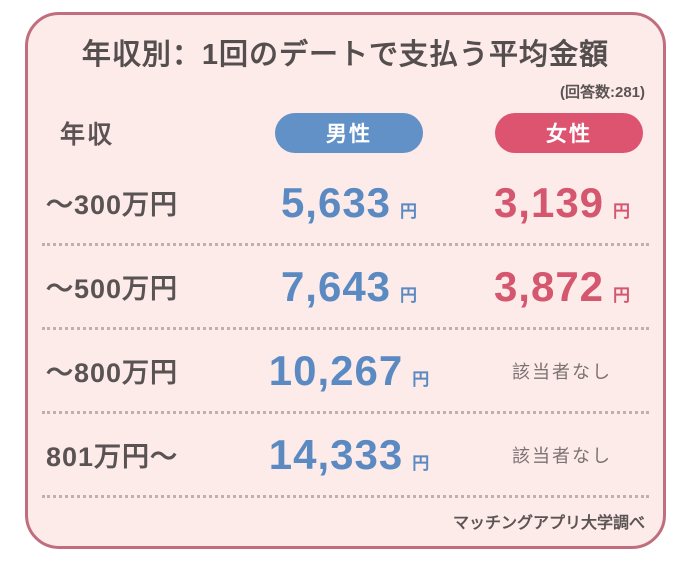 The image size is (690, 562). I want to click on table-row: 〜500万円 7,643 円 3,872 円, so click(345, 288).